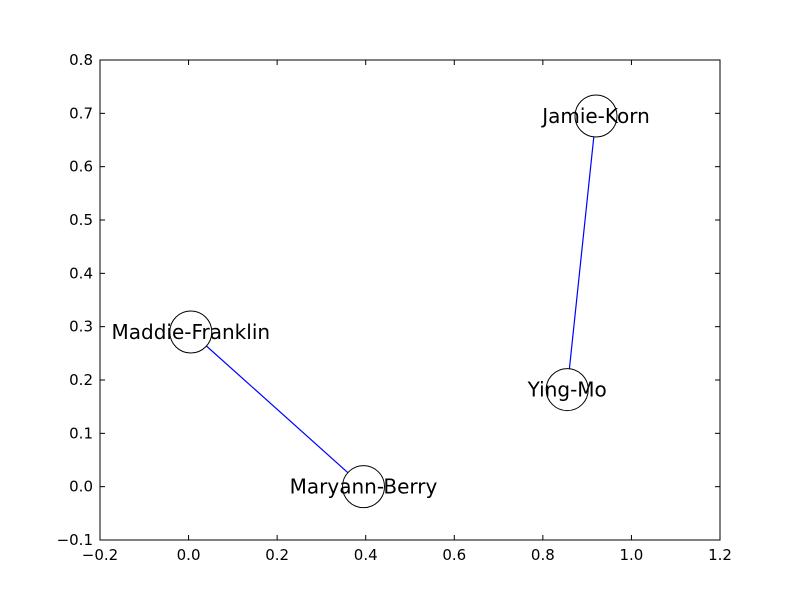 The width and height of the screenshot is (800, 600). Describe the element at coordinates (631, 555) in the screenshot. I see `x-tick-label: 1.0` at that location.